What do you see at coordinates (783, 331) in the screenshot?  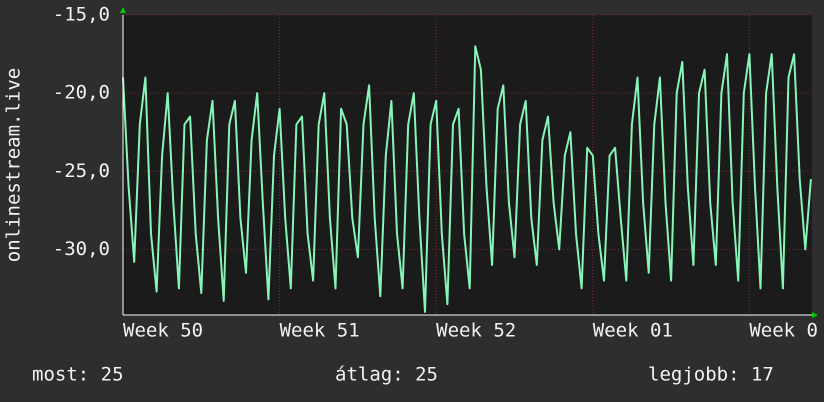 I see `x-tick-label: Week 0` at bounding box center [783, 331].